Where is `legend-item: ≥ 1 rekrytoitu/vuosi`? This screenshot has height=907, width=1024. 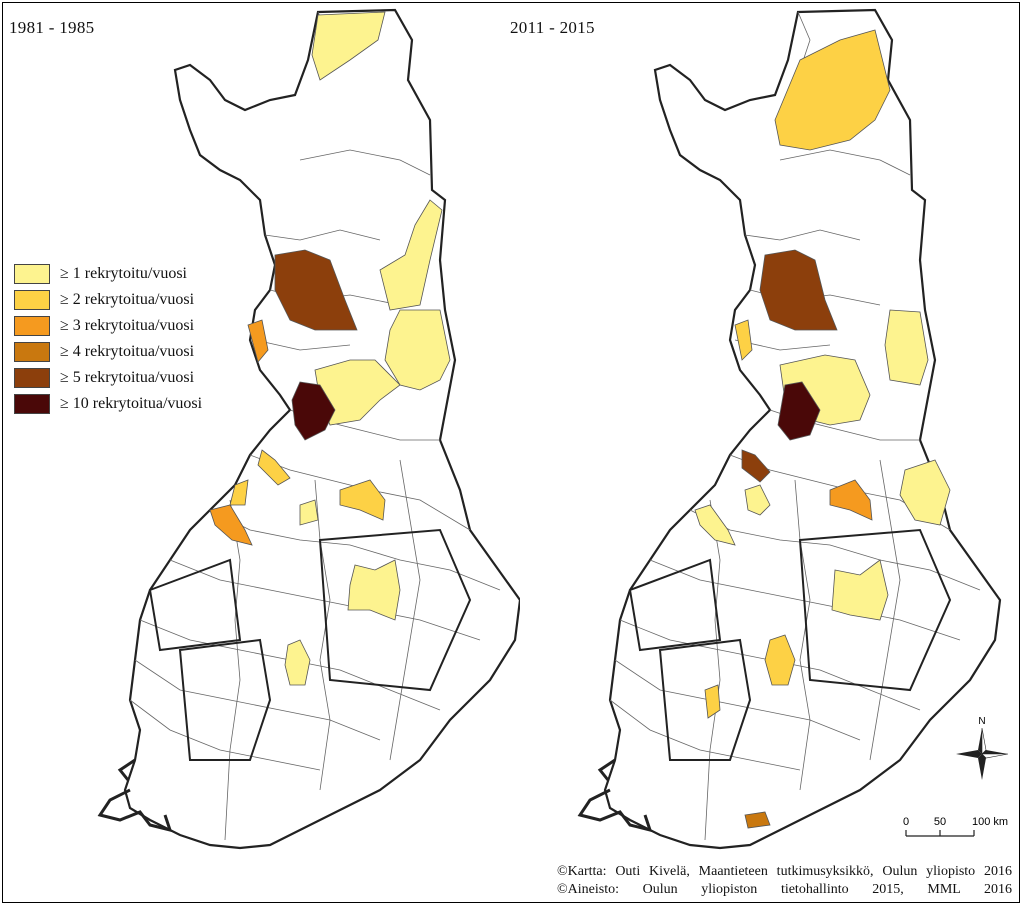 legend-item: ≥ 1 rekrytoitu/vuosi is located at coordinates (108, 274).